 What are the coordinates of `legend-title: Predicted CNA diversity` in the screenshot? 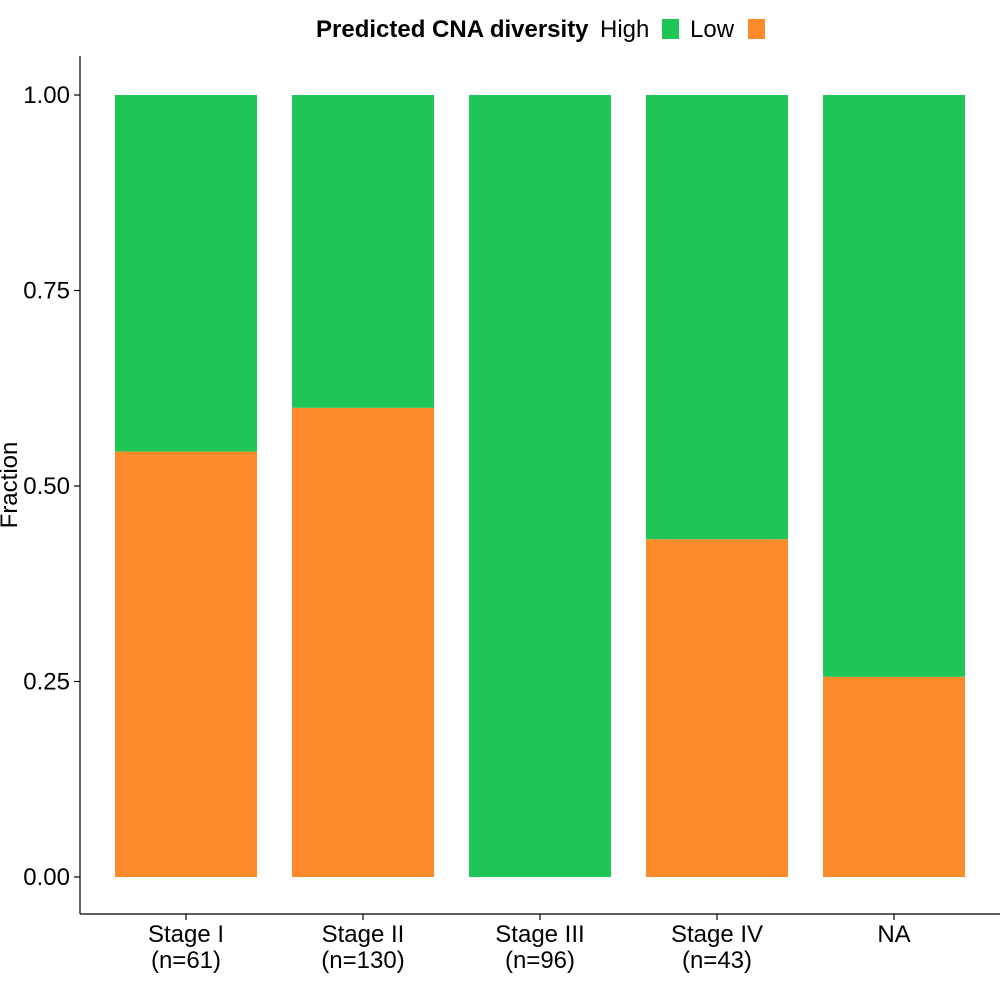 It's located at (452, 29).